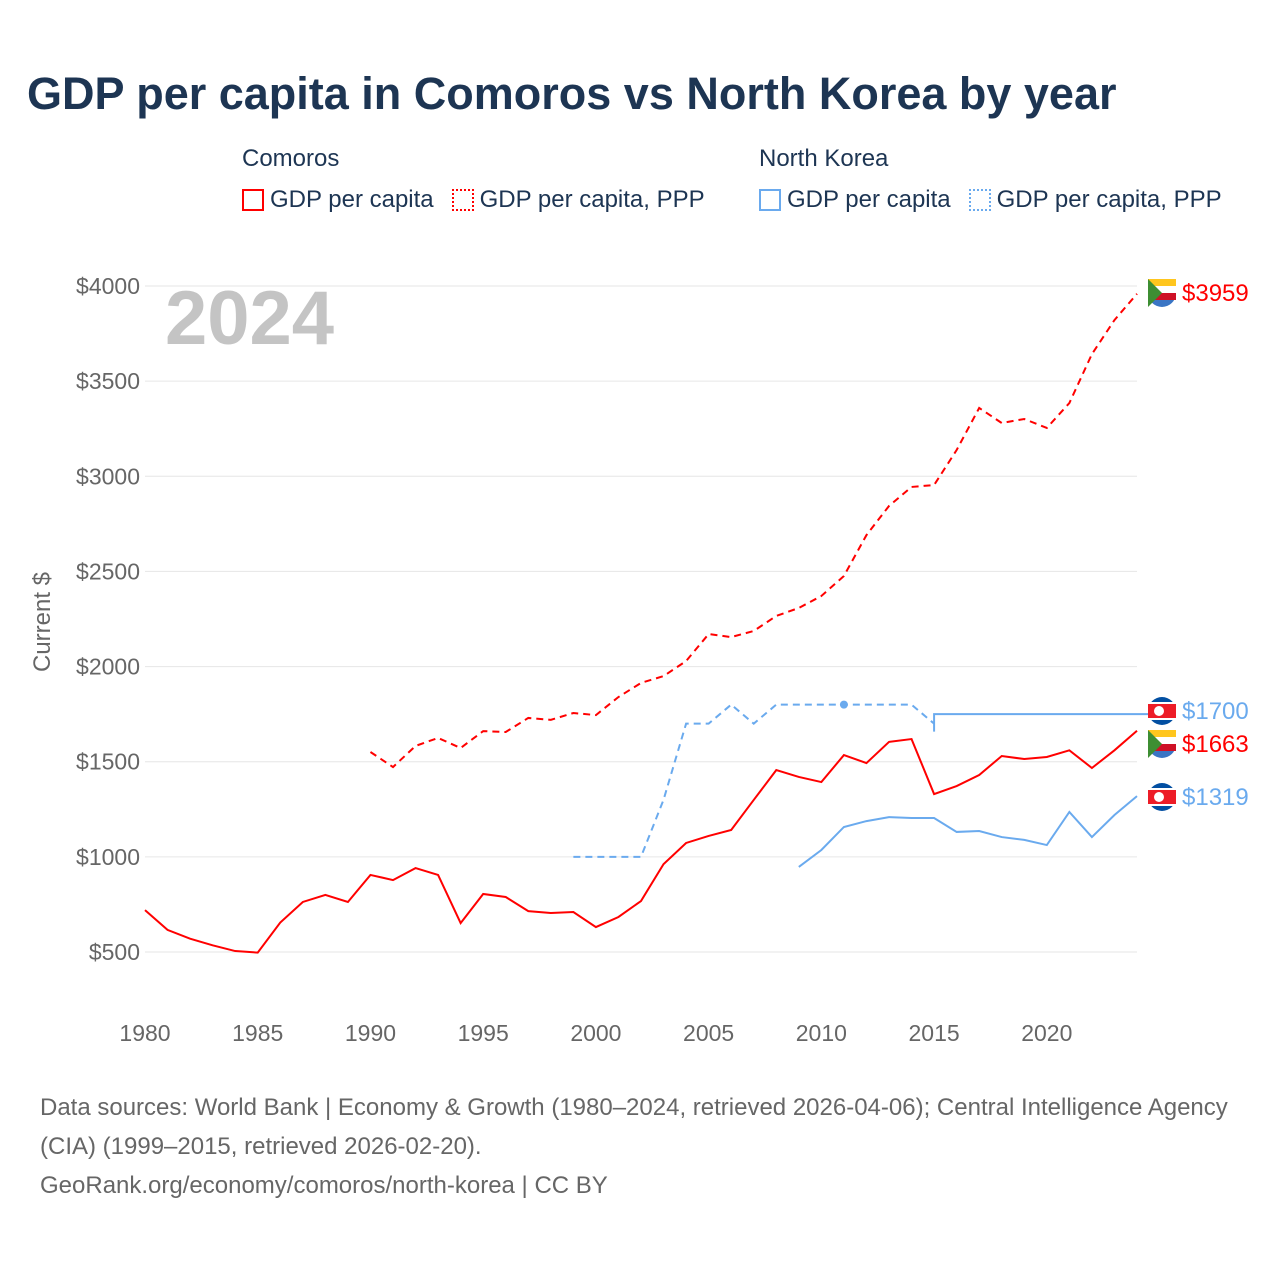 This screenshot has height=1280, width=1280. I want to click on y-tick-label: $2000, so click(108, 667).